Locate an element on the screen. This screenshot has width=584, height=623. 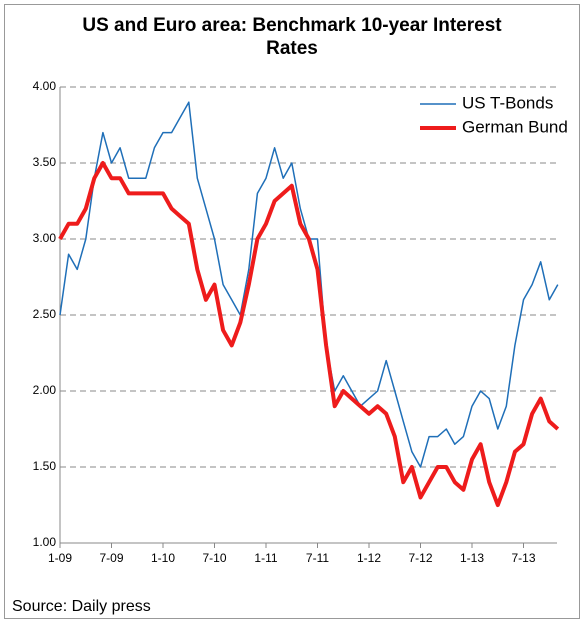
y-tick-label: 3.00 is located at coordinates (45, 238).